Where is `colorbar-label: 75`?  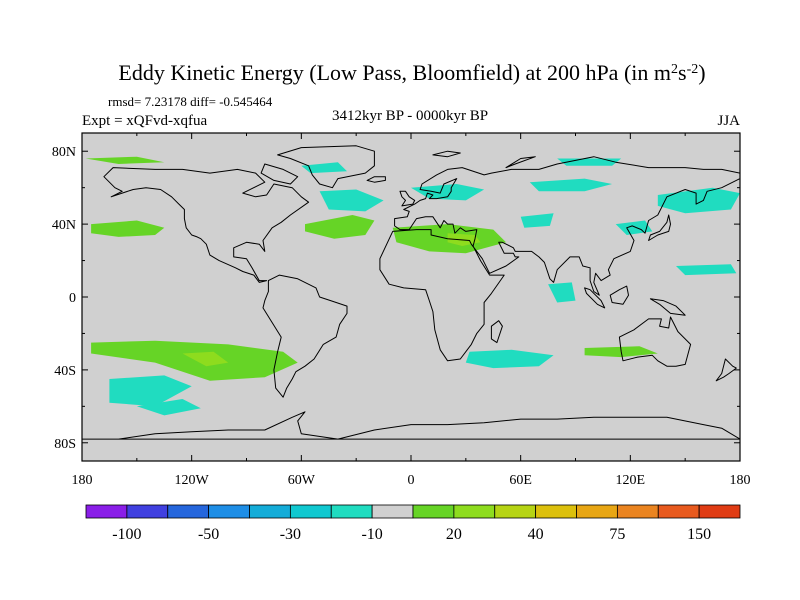 colorbar-label: 75 is located at coordinates (617, 534).